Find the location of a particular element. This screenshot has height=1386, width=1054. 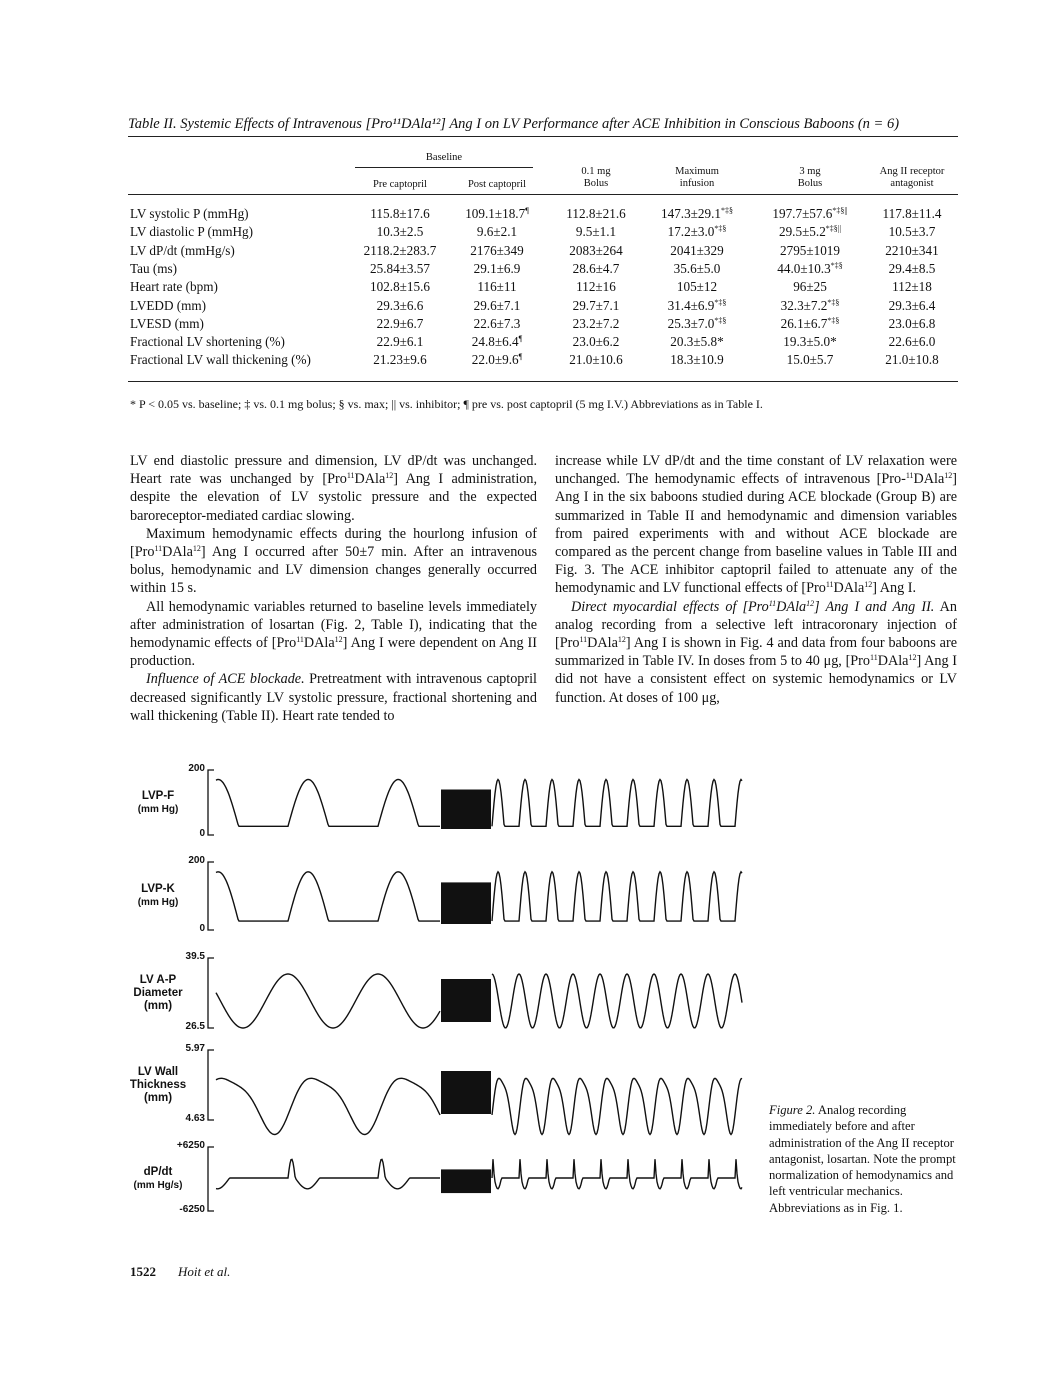

cell-value: 29.7±7.1 is located at coordinates (596, 305).